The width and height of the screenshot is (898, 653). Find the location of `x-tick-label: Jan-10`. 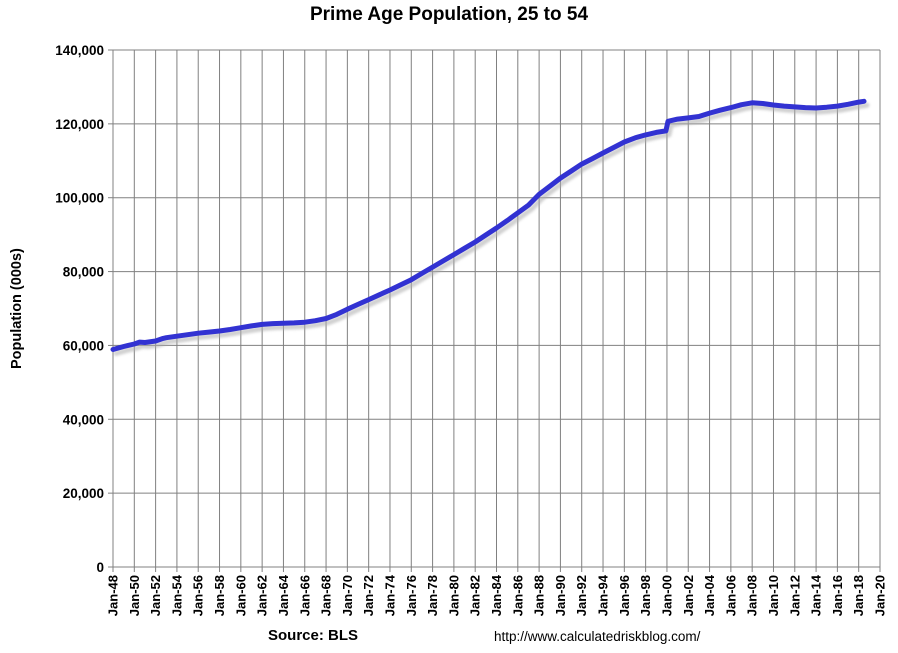

x-tick-label: Jan-10 is located at coordinates (773, 595).